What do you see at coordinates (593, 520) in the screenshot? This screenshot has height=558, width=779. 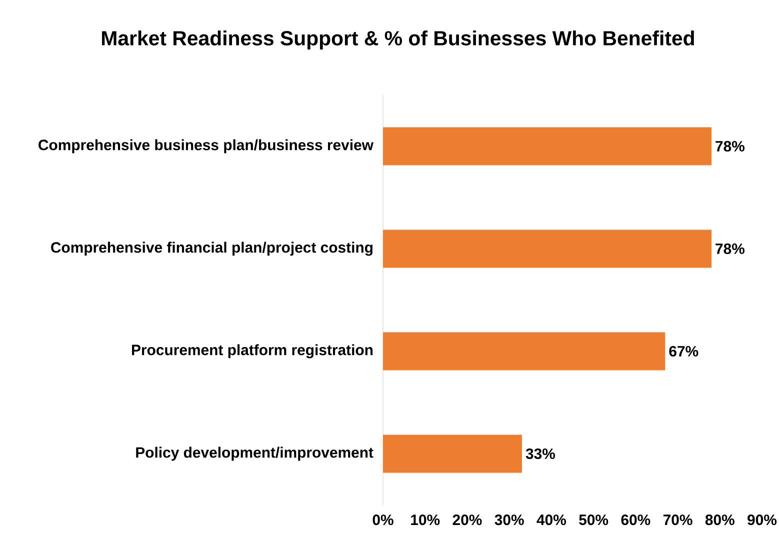 I see `x-tick-label: 50%` at bounding box center [593, 520].